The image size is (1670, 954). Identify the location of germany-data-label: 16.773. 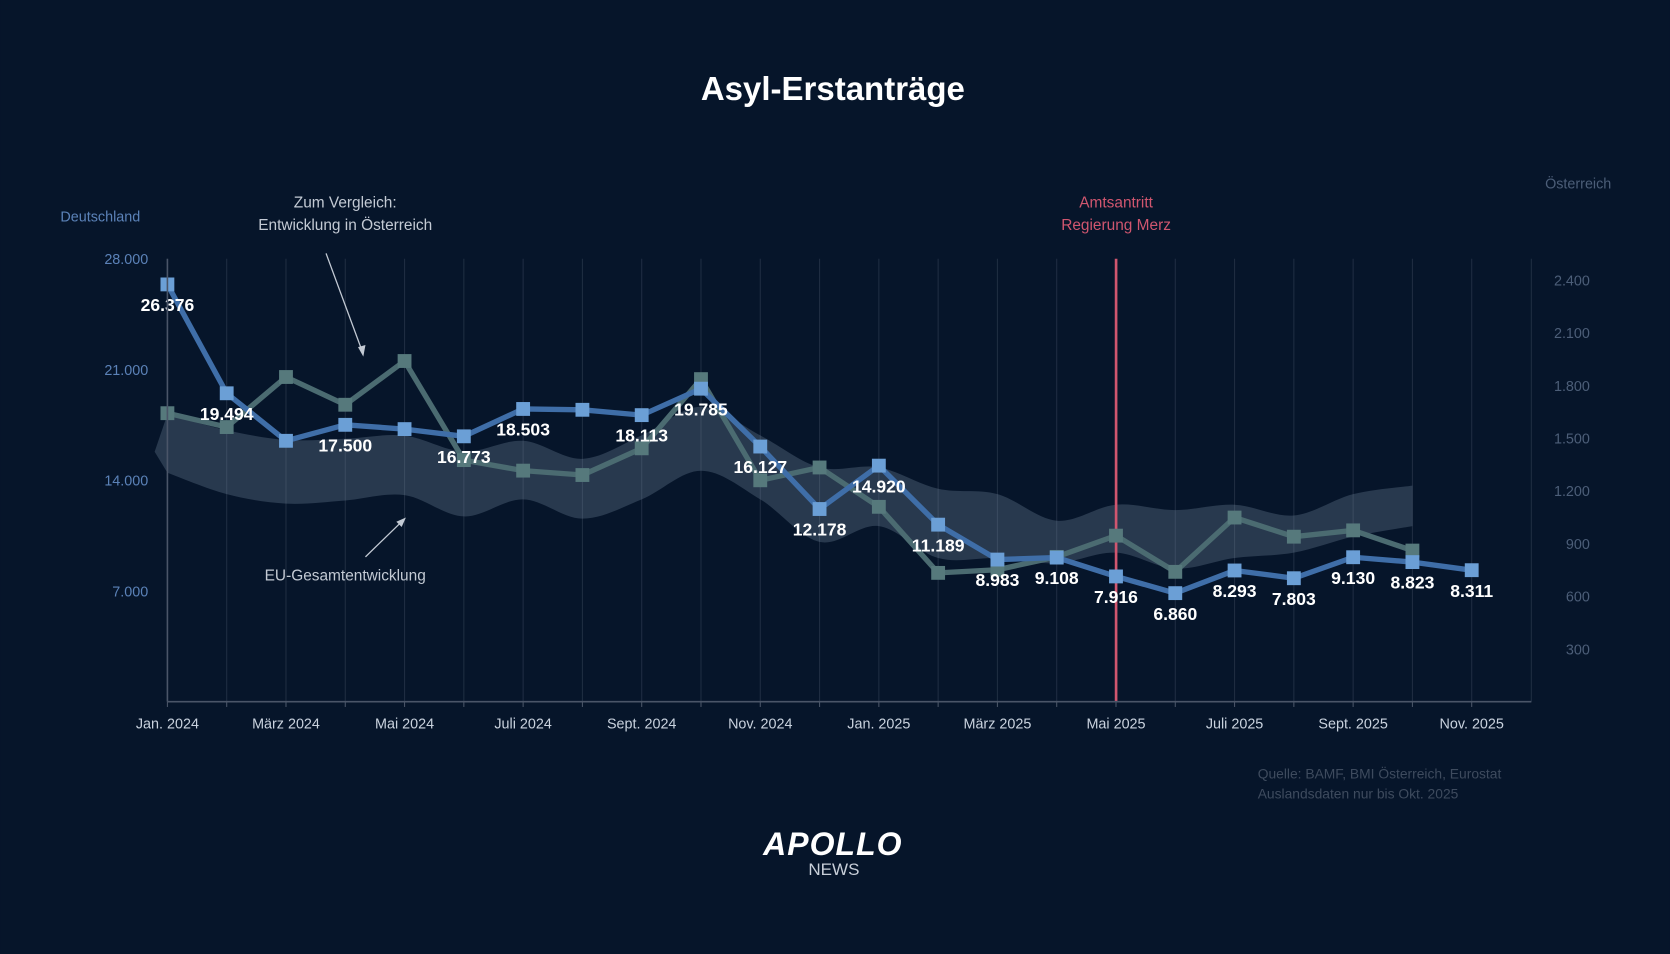
(464, 457).